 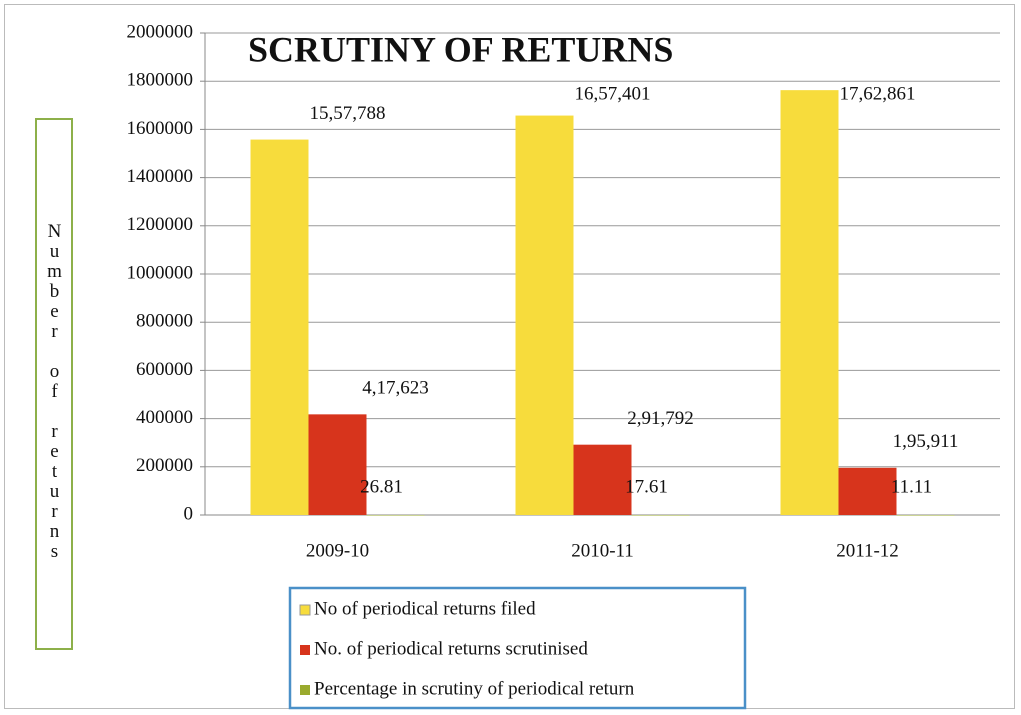 What do you see at coordinates (160, 31) in the screenshot?
I see `y-tick-label: 2000000` at bounding box center [160, 31].